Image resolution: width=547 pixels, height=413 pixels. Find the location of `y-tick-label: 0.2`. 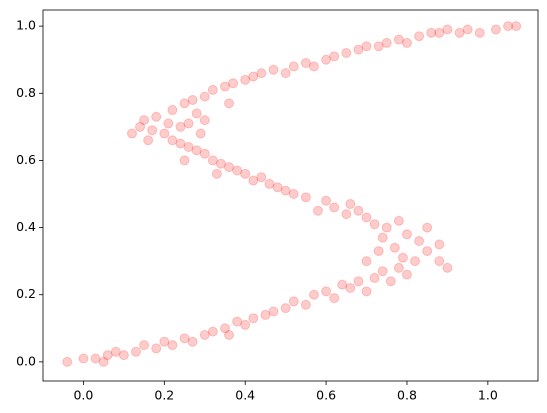

y-tick-label: 0.2 is located at coordinates (26, 293).